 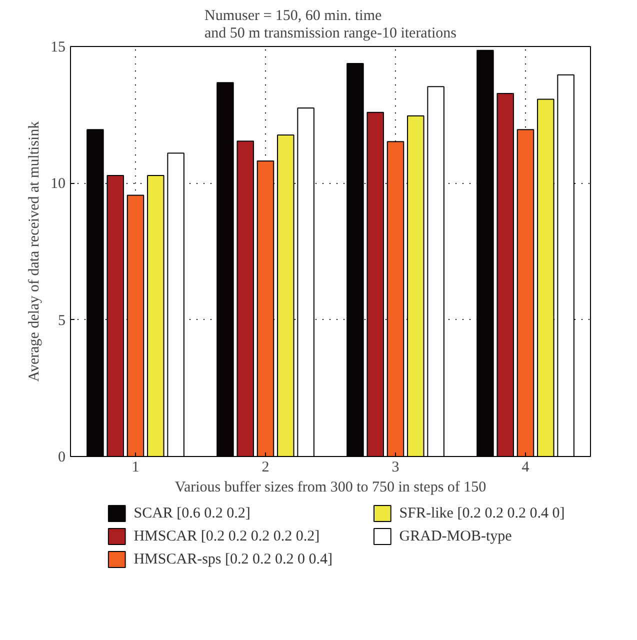 I want to click on y-tick-label: 5, so click(x=62, y=320).